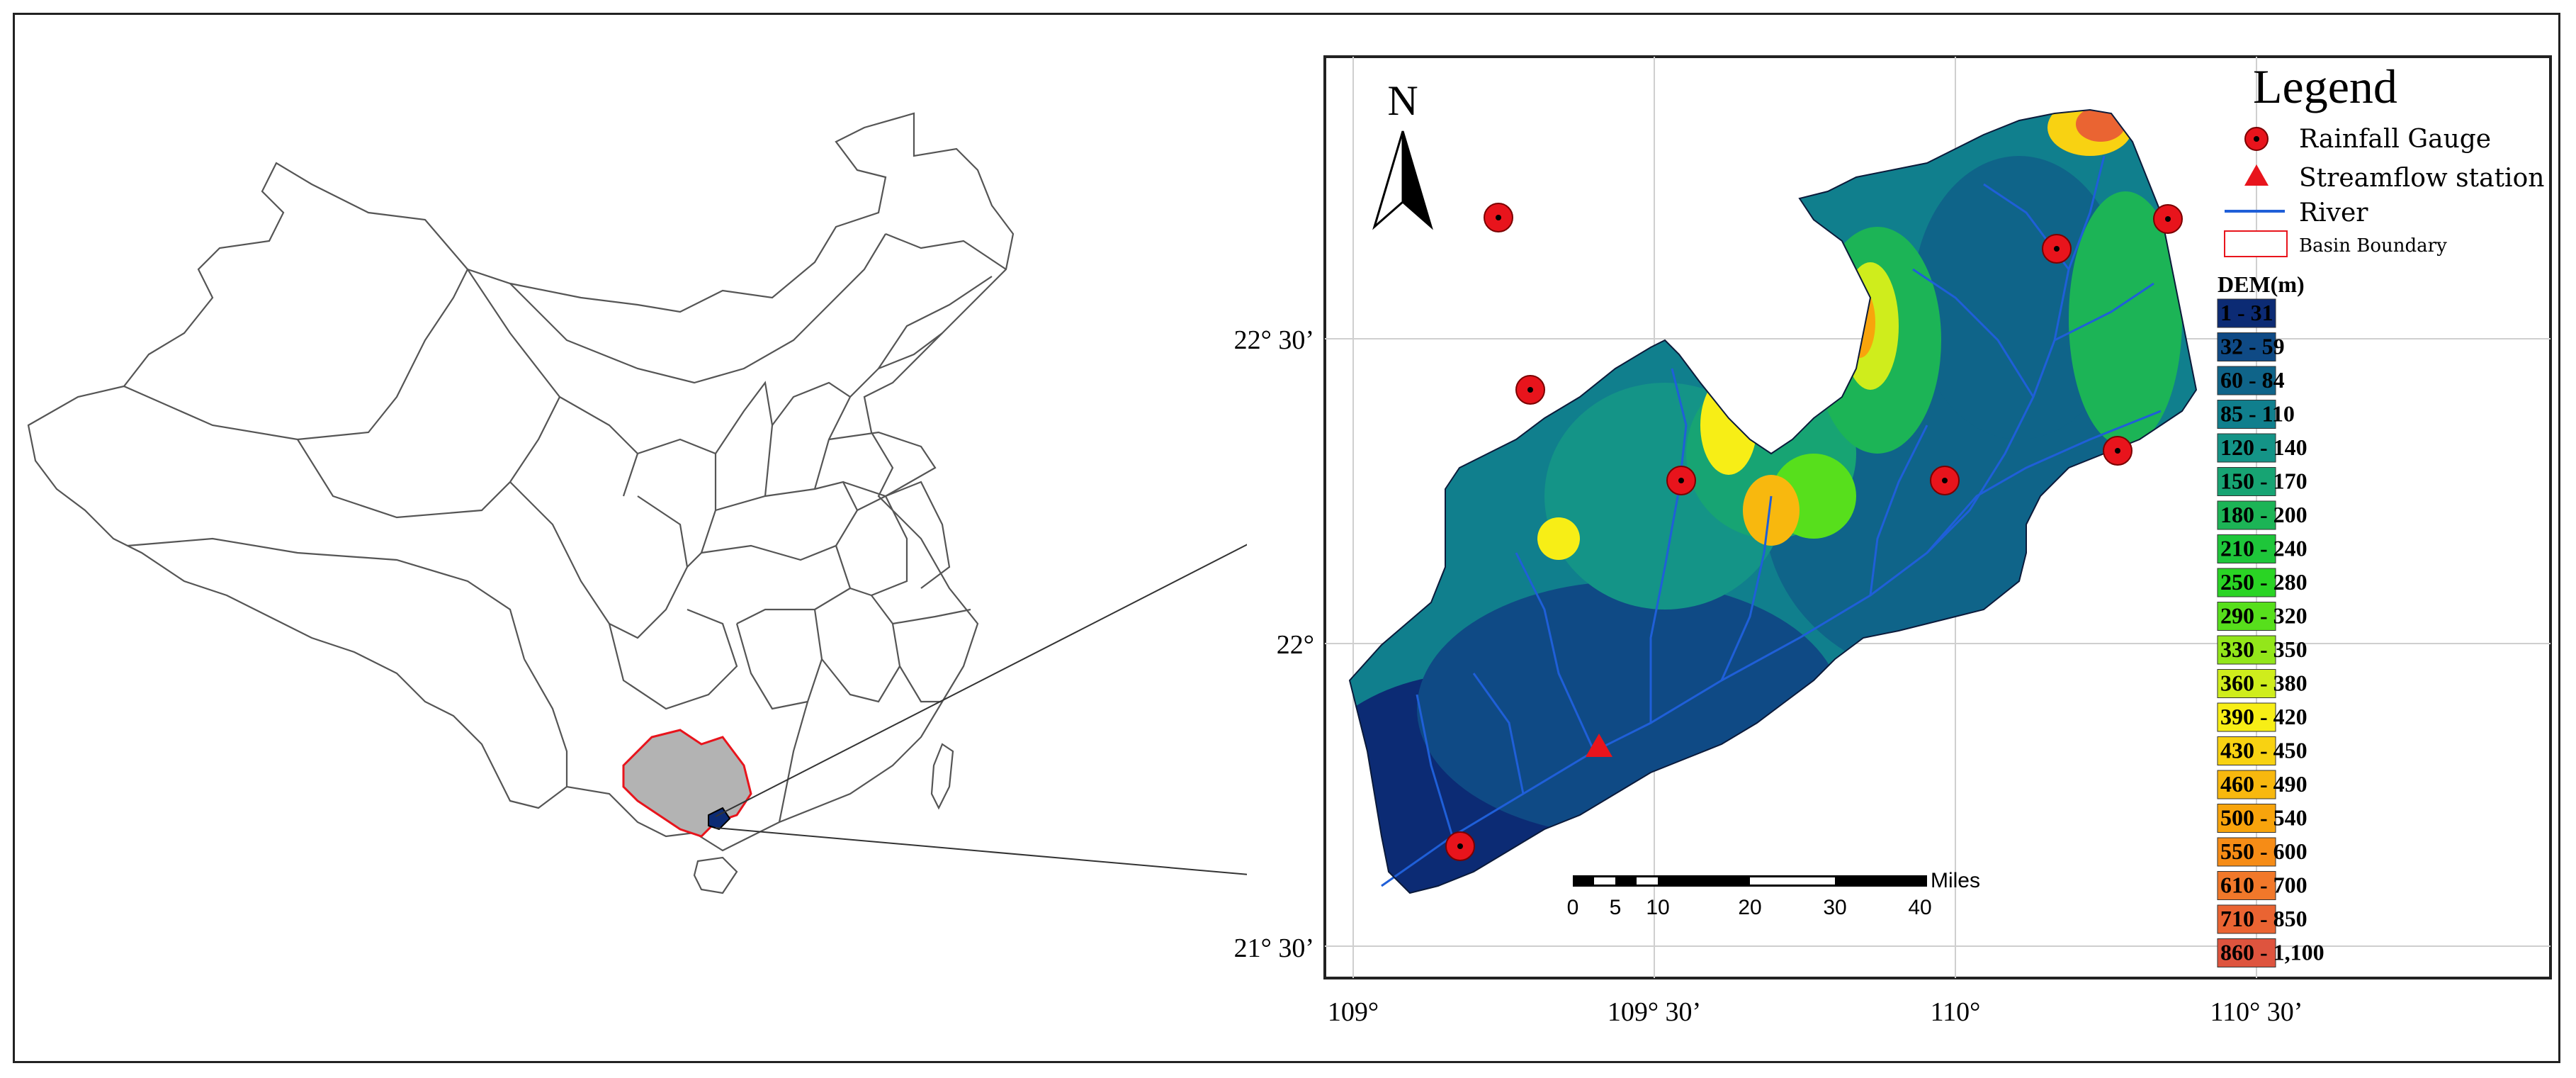 The height and width of the screenshot is (1078, 2576). What do you see at coordinates (1274, 644) in the screenshot?
I see `lat-labels: 22° 30’ 22° 21° 30’` at bounding box center [1274, 644].